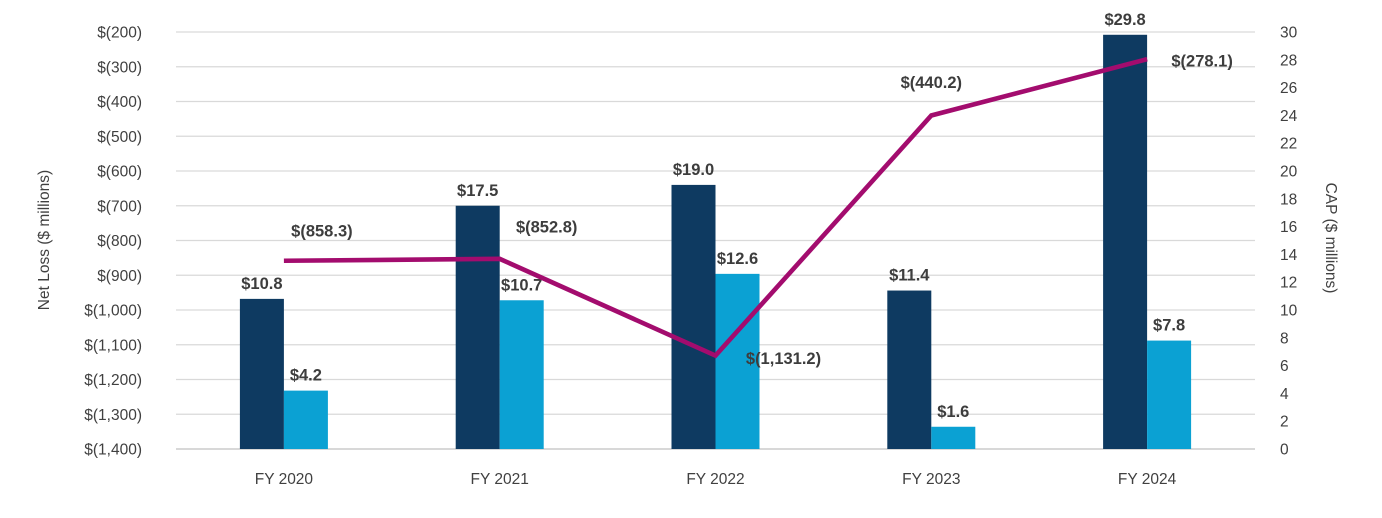 The image size is (1382, 518). I want to click on right-axis-tick-label: 6, so click(1284, 366).